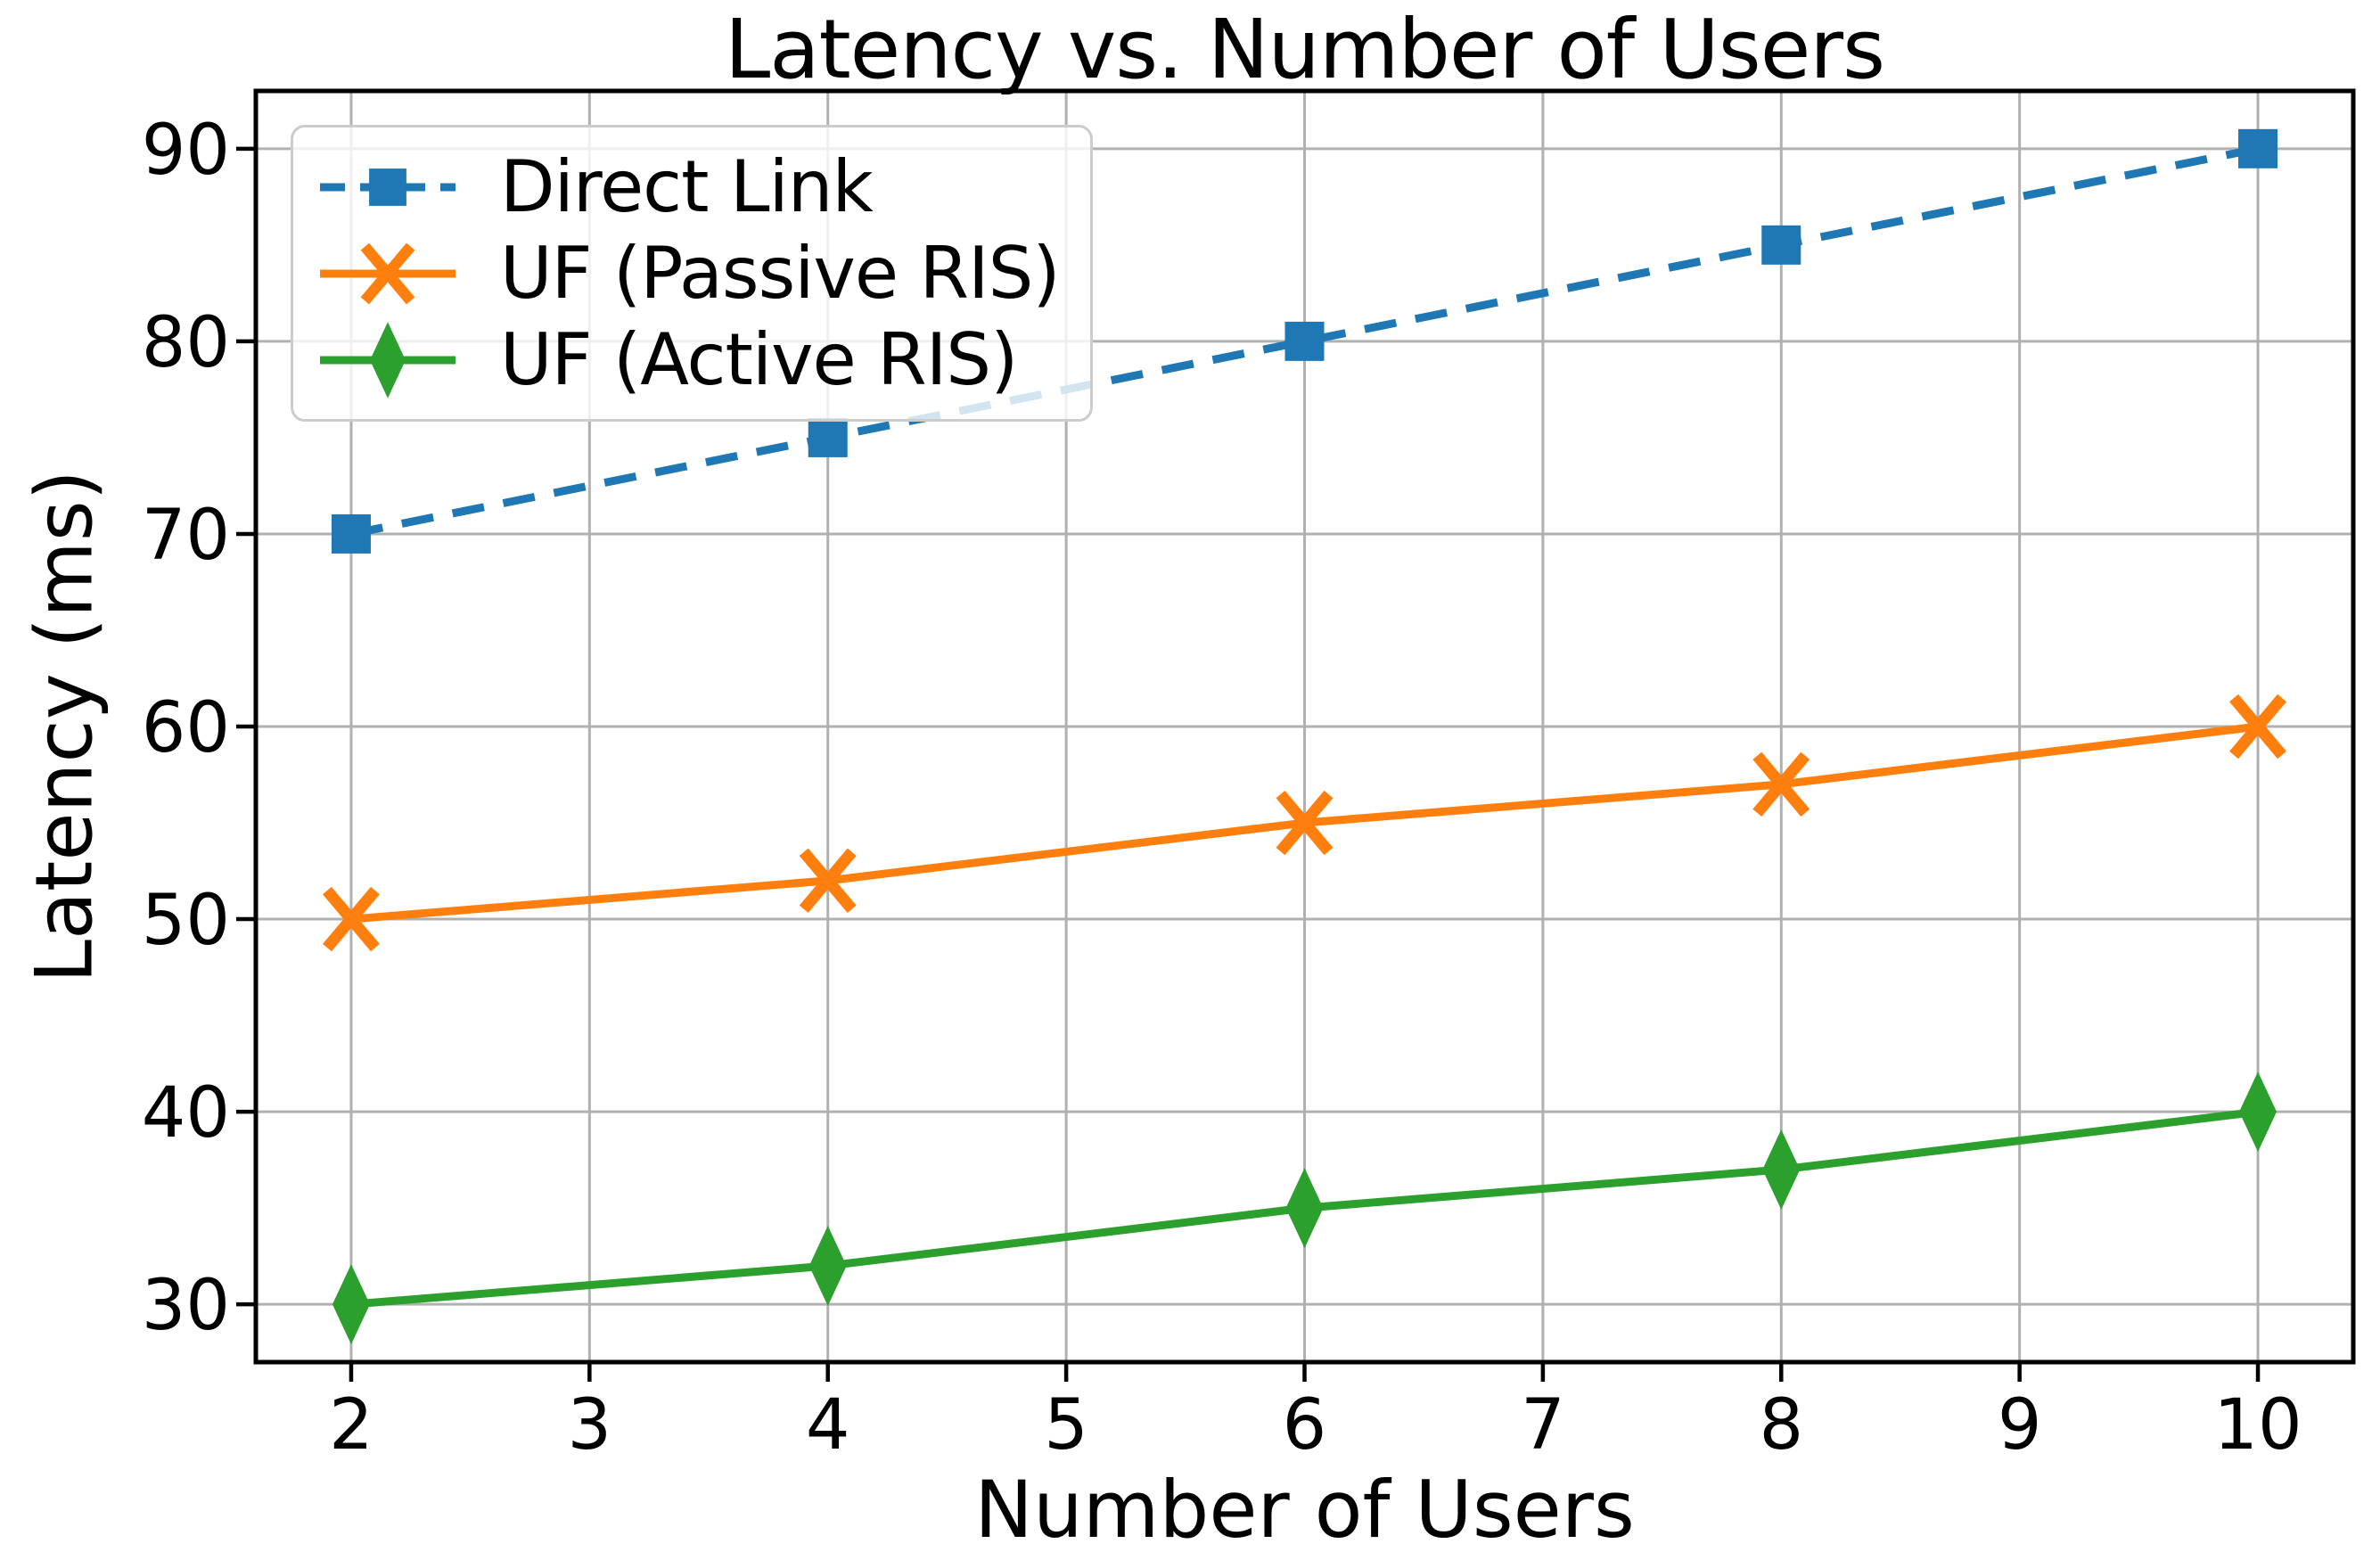 This screenshot has height=1552, width=2380. What do you see at coordinates (351, 1425) in the screenshot?
I see `x-tick-label-2: 2` at bounding box center [351, 1425].